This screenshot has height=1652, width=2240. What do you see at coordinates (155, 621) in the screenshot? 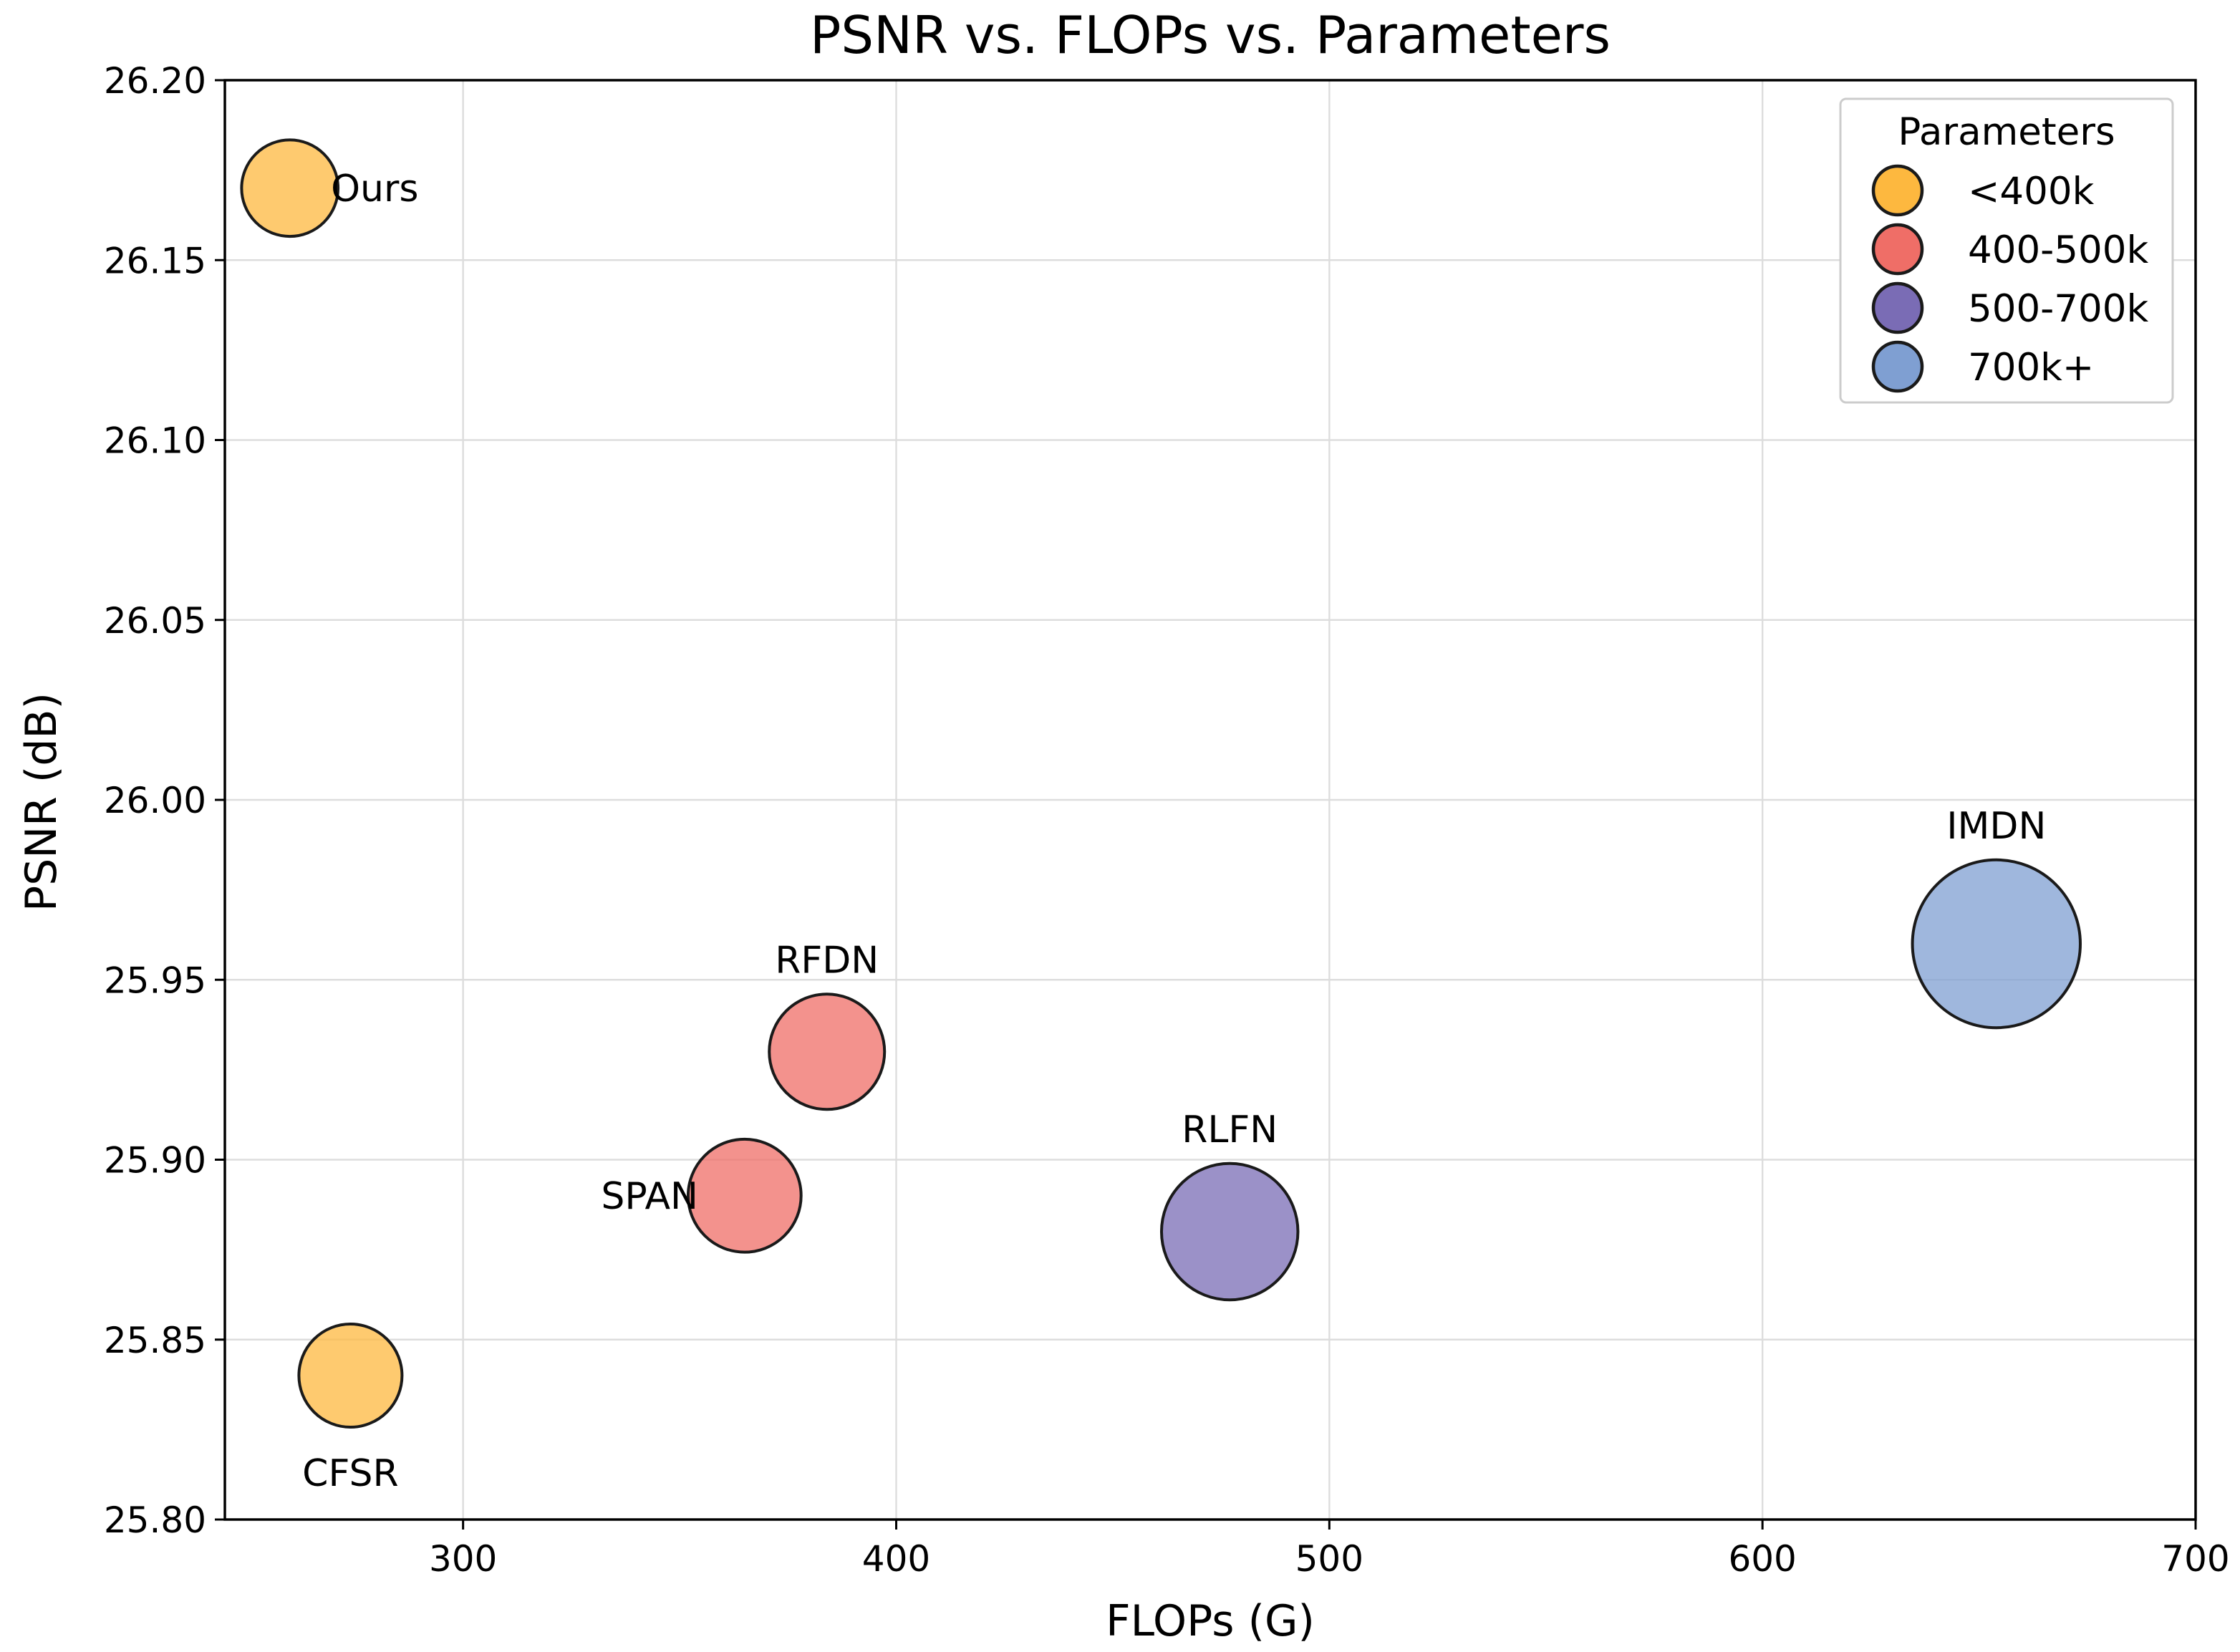
I see `y-tick-label: 26.05` at bounding box center [155, 621].